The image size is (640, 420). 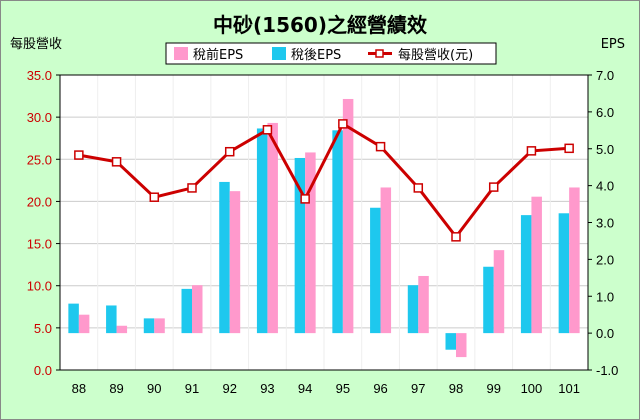 I want to click on legend-box, so click(x=331, y=53).